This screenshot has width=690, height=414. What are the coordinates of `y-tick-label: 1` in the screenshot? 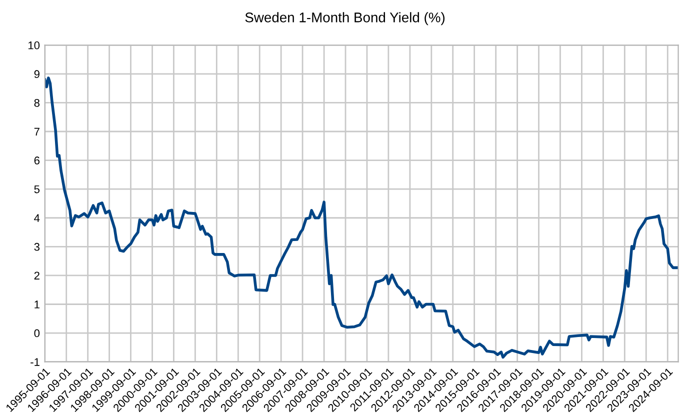 It's located at (37, 304).